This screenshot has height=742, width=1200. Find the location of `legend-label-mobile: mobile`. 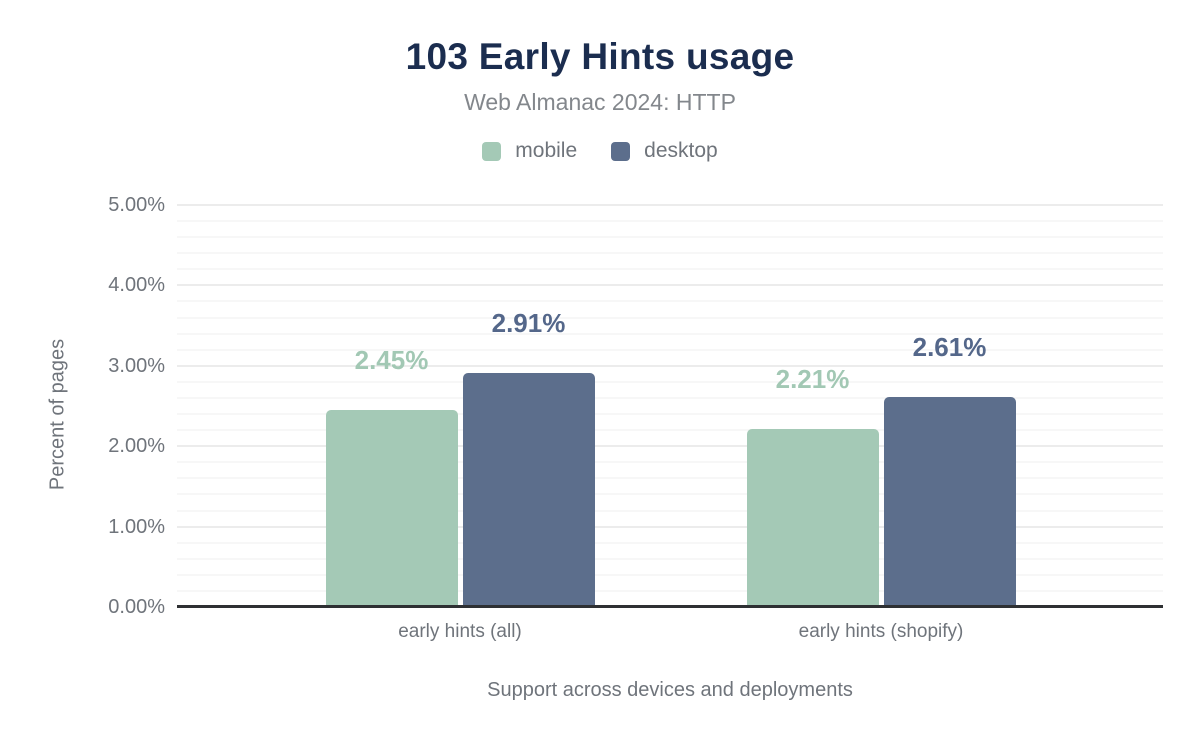

legend-label-mobile: mobile is located at coordinates (546, 150).